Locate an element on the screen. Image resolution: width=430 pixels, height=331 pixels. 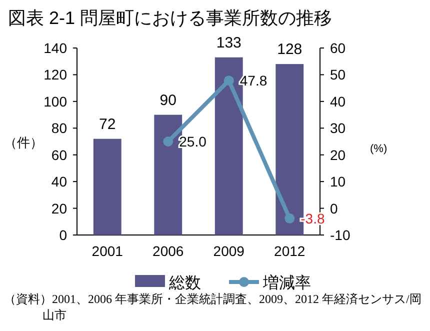
chart-title: 図表 2-1 問屋町における事業所数の推移 is located at coordinates (170, 18).